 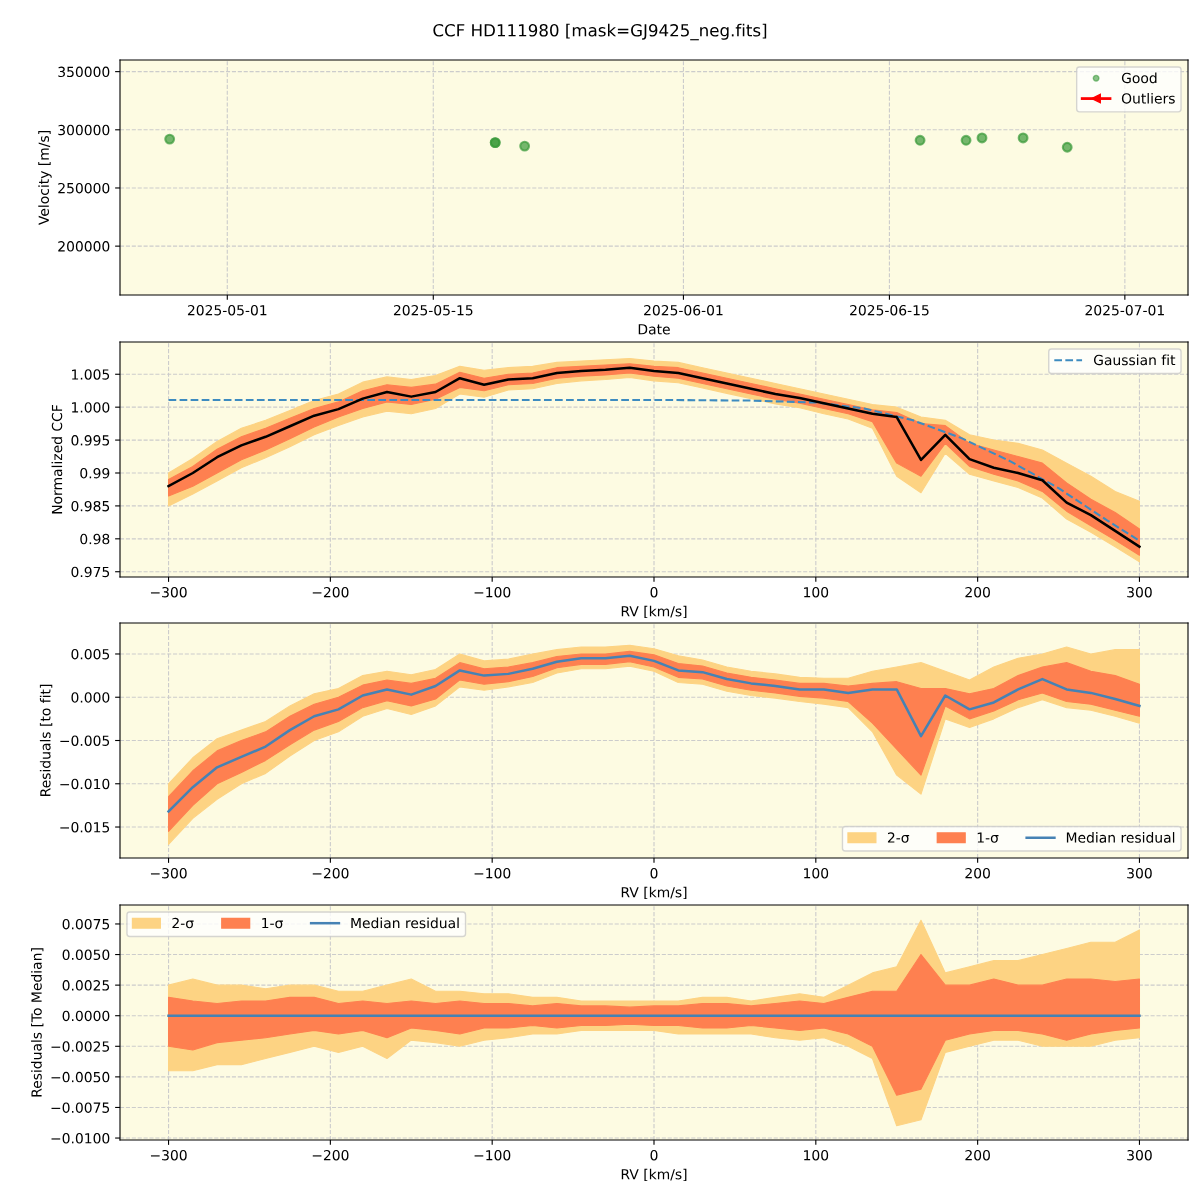 What do you see at coordinates (85, 827) in the screenshot?
I see `y-tick-label: −0.015` at bounding box center [85, 827].